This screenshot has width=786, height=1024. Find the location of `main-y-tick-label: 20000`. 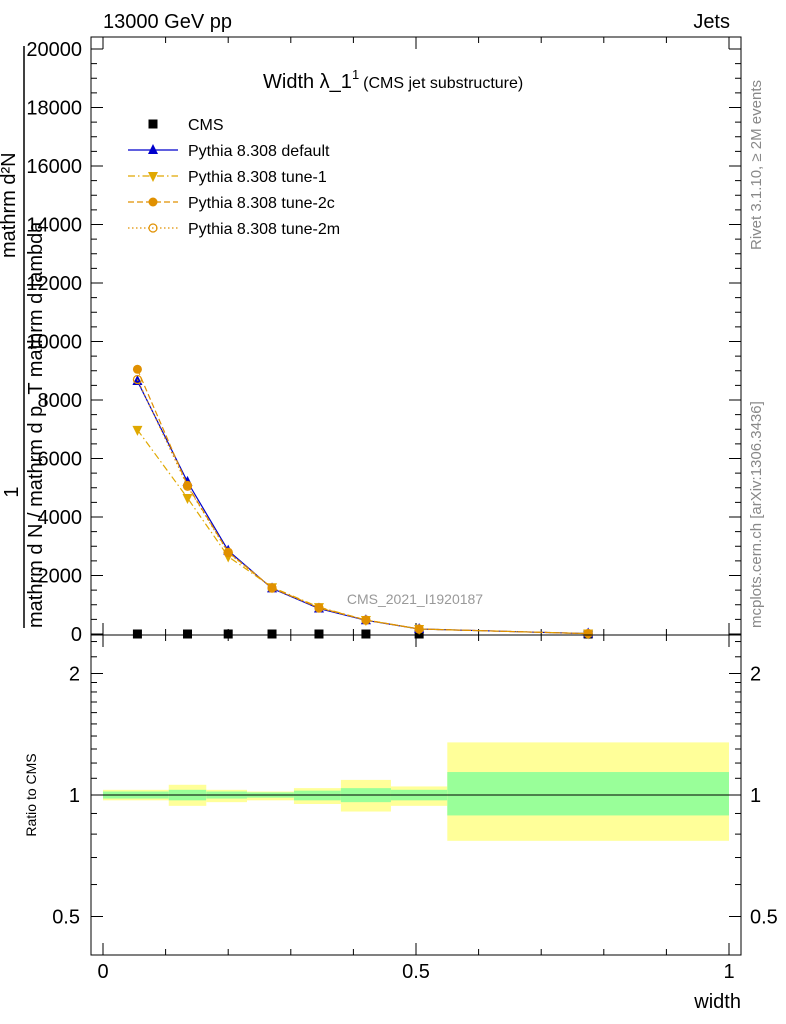

main-y-tick-label: 20000 is located at coordinates (54, 50).